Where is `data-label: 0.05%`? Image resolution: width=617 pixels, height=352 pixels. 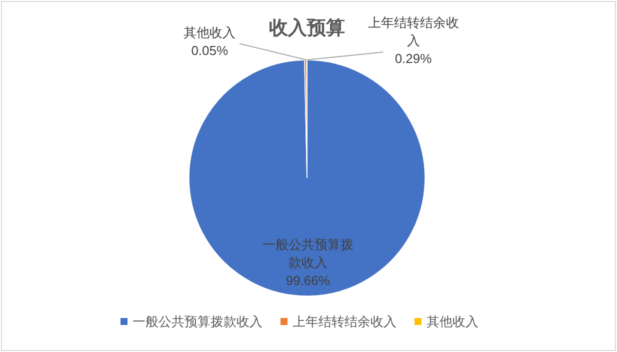 data-label: 0.05% is located at coordinates (210, 51).